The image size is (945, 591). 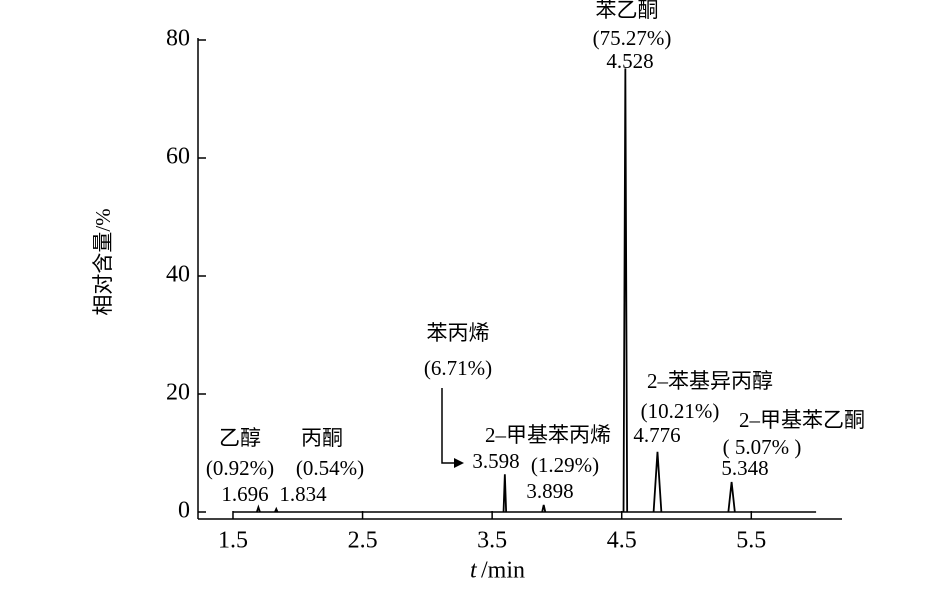 What do you see at coordinates (751, 541) in the screenshot?
I see `x-tick-label: 5.5` at bounding box center [751, 541].